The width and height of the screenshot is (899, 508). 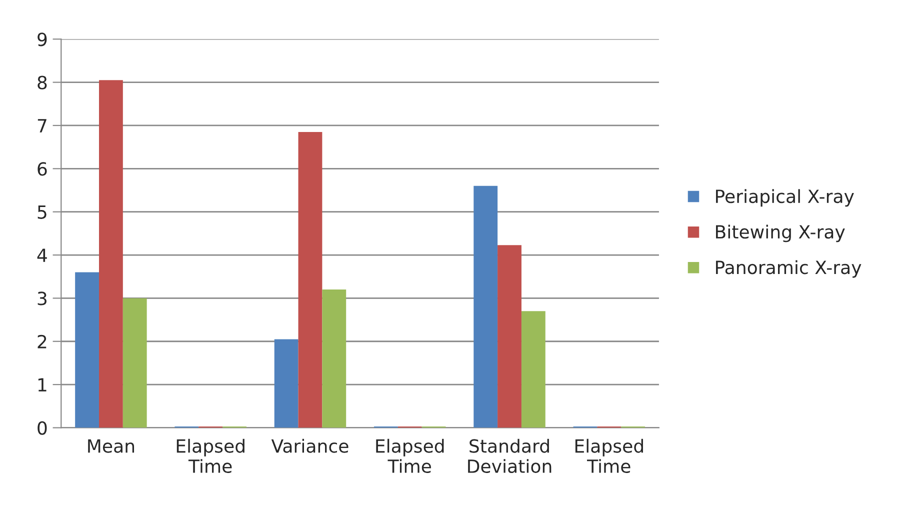 I want to click on y-tick-label: 7, so click(x=42, y=125).